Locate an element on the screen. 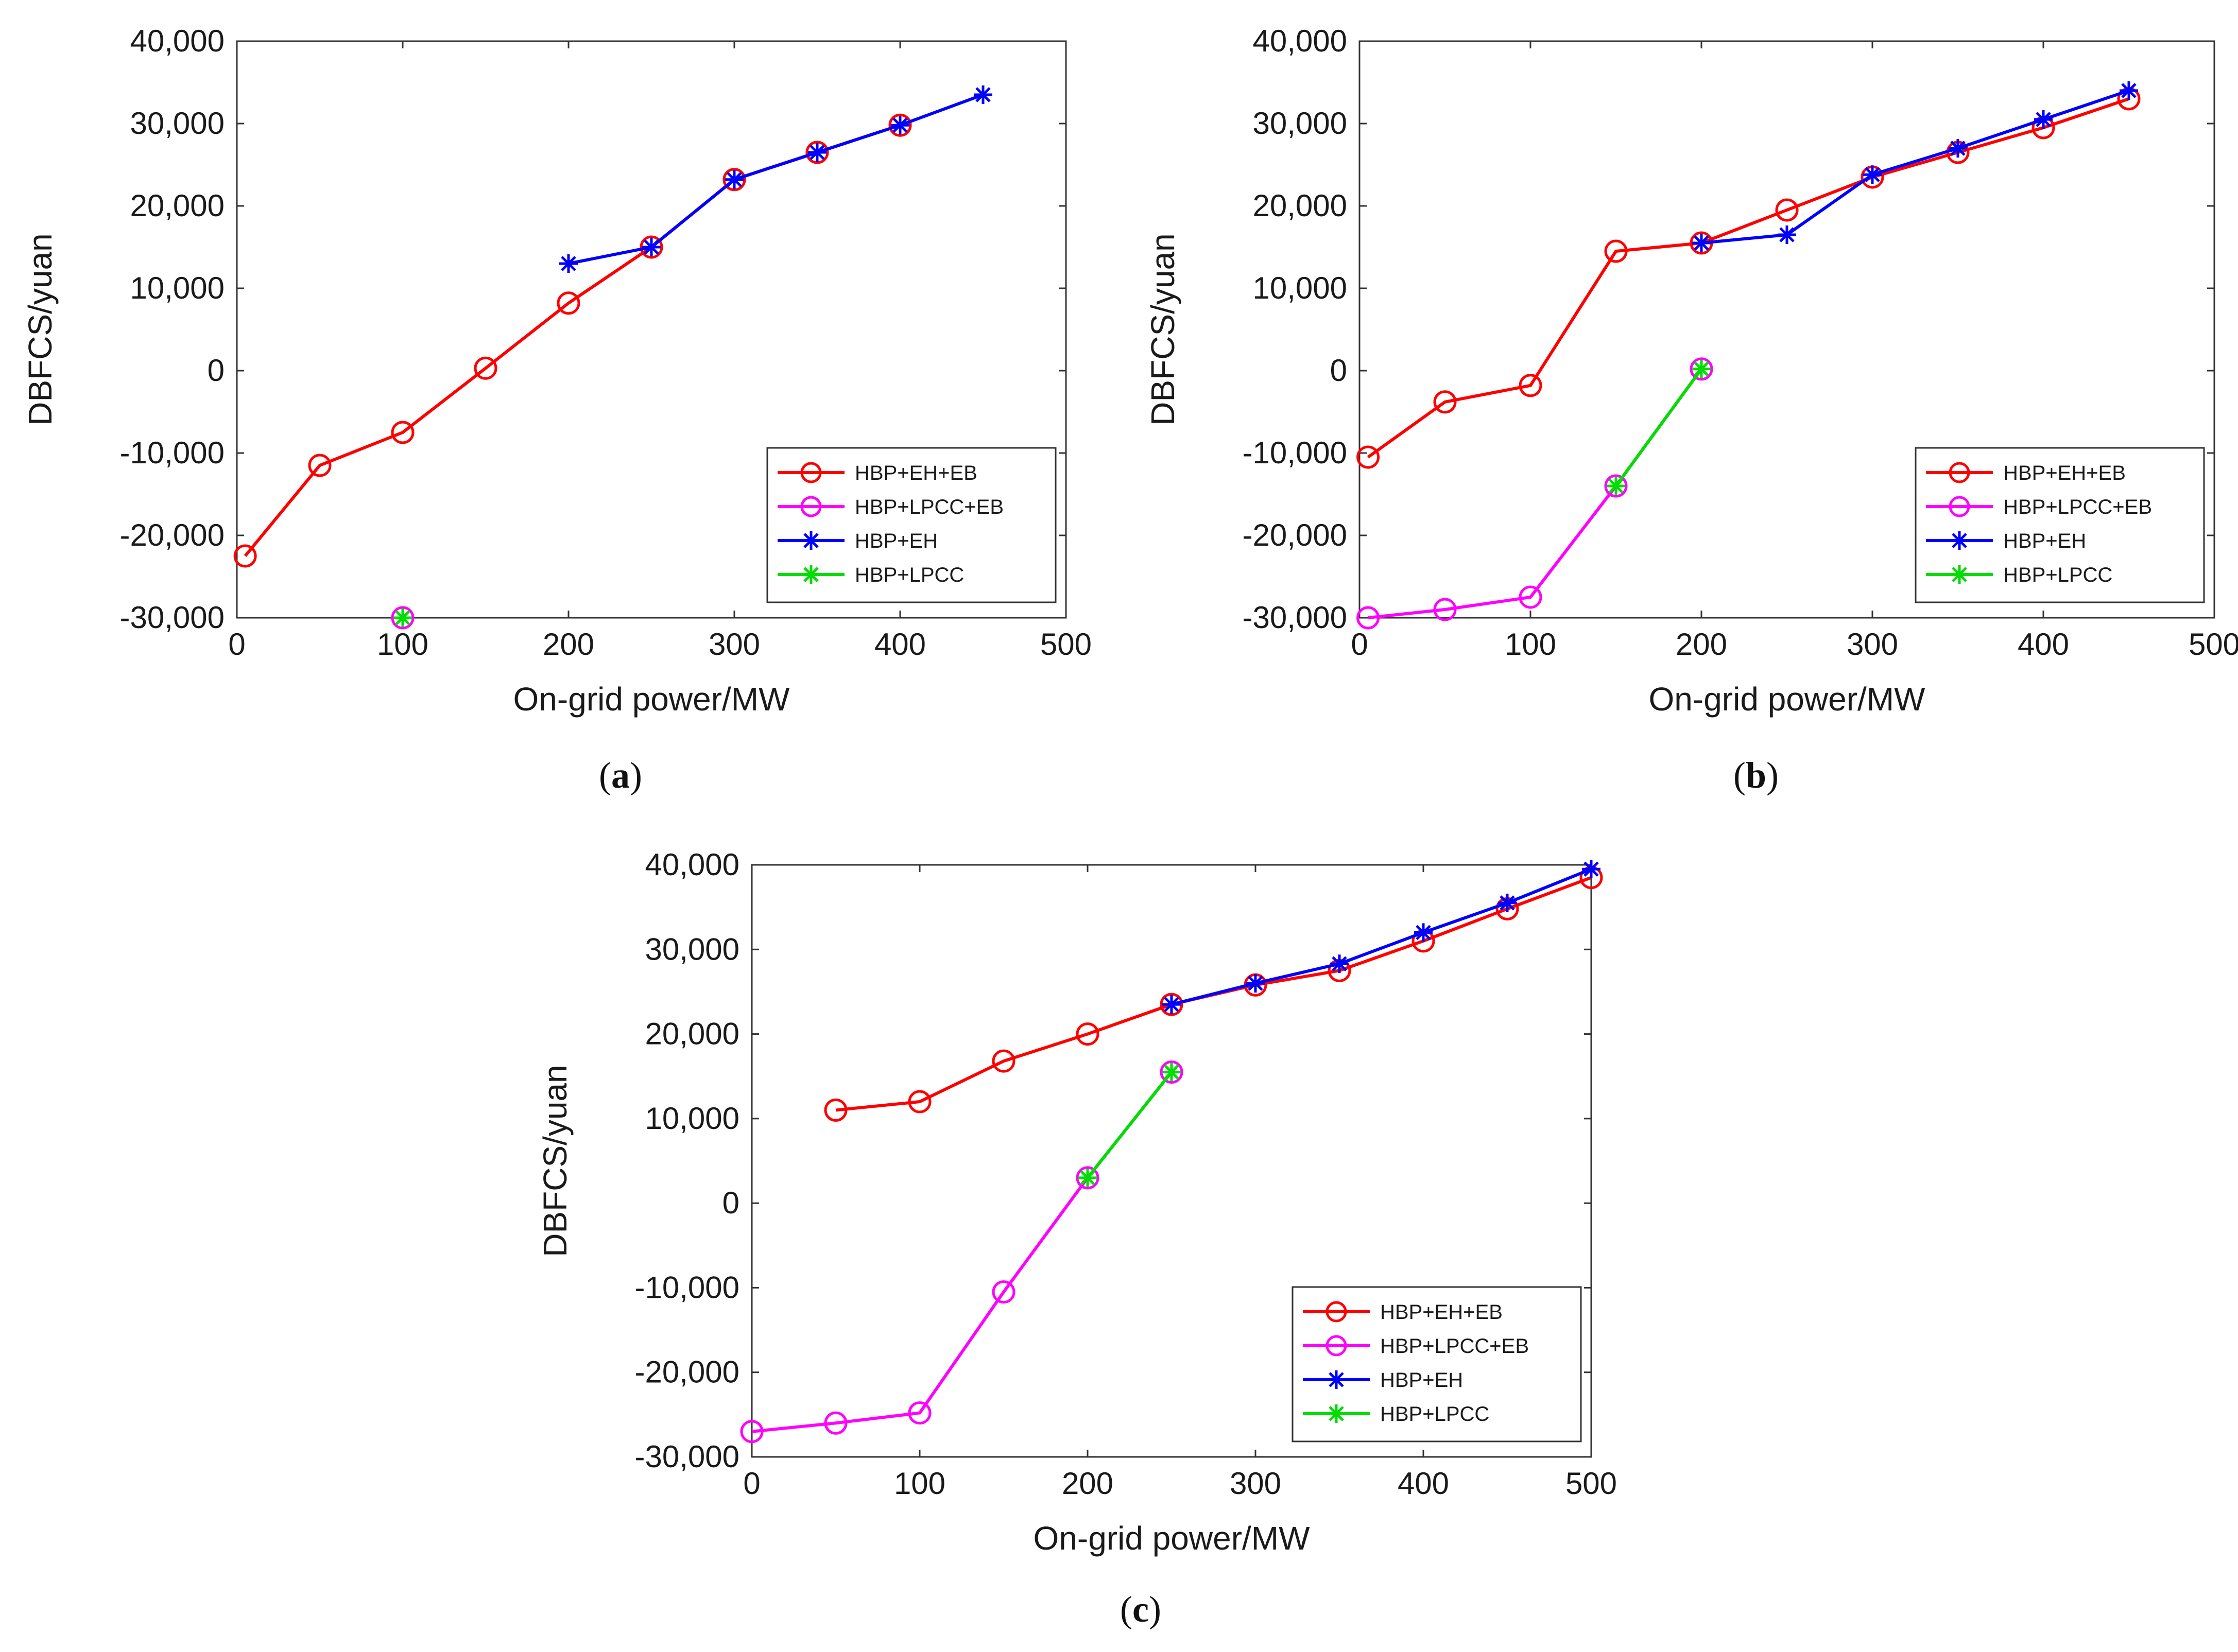 The width and height of the screenshot is (2238, 1652). x-tick-label: 300 is located at coordinates (1256, 1483).